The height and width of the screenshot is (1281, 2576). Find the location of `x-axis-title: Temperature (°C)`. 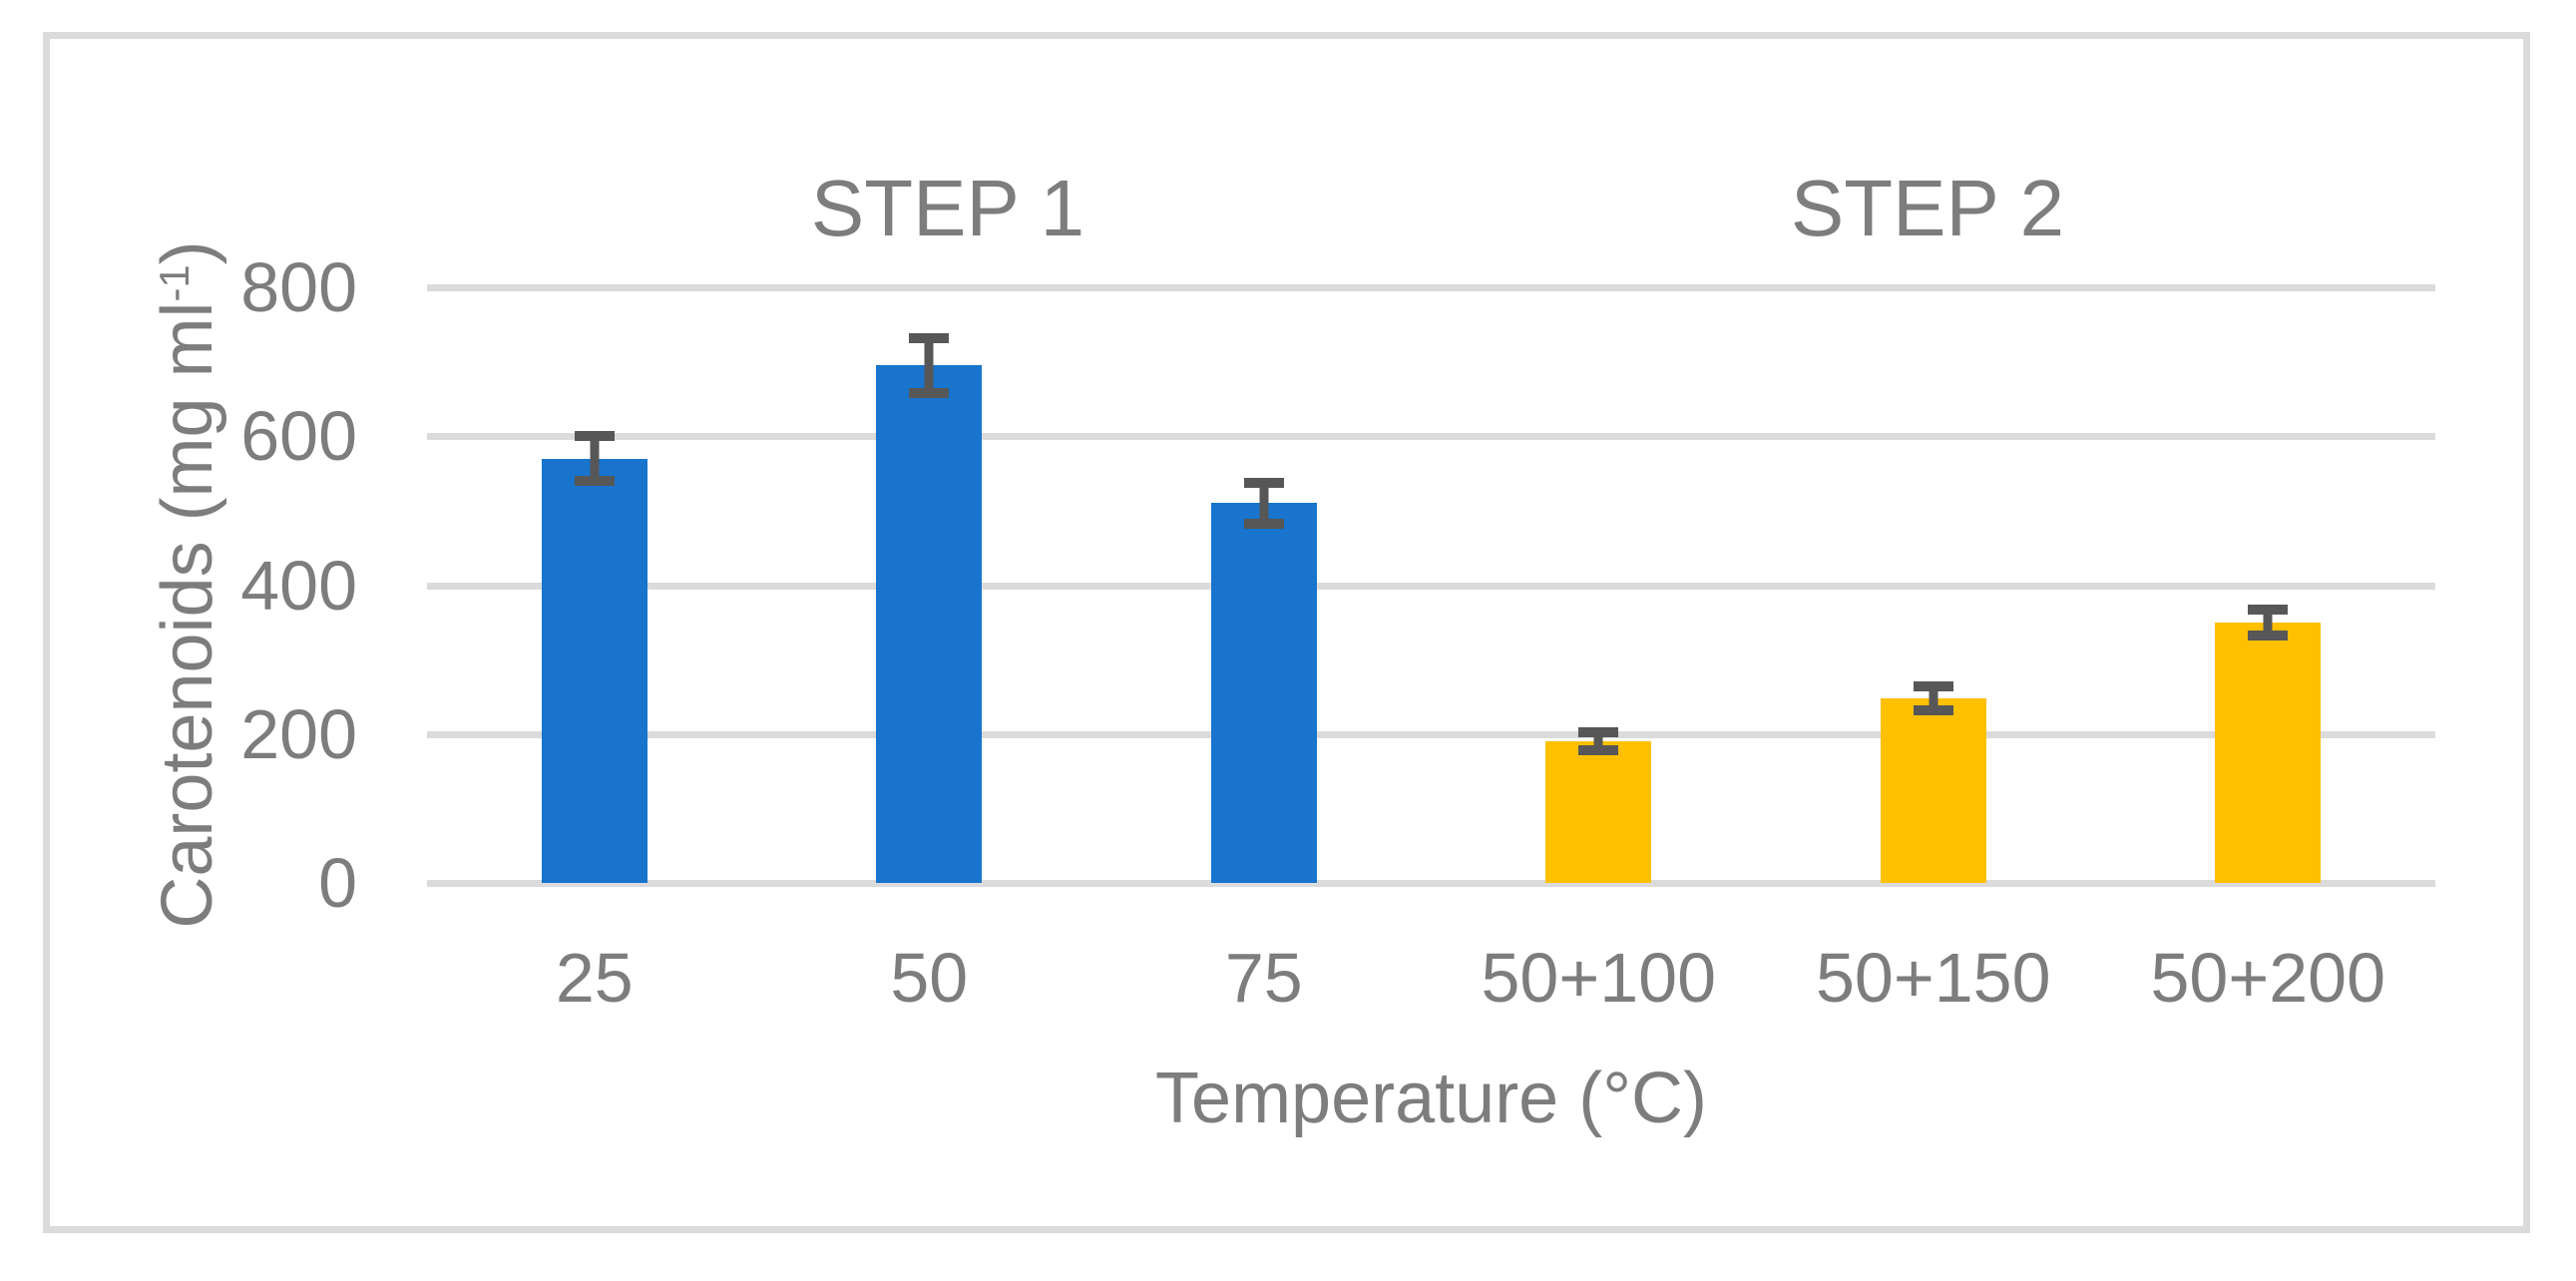

x-axis-title: Temperature (°C) is located at coordinates (1431, 1098).